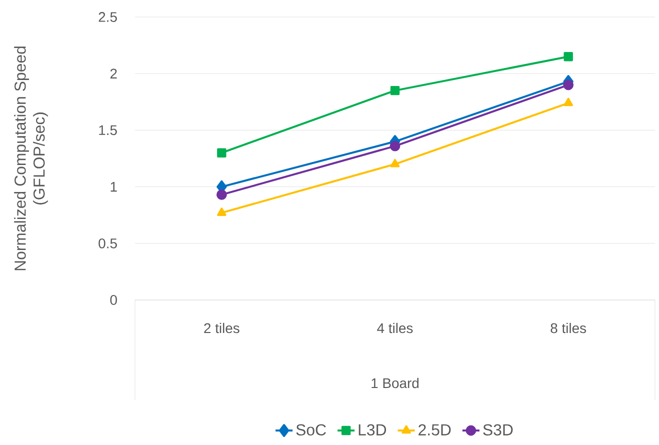  Describe the element at coordinates (31, 158) in the screenshot. I see `y-axis-title: Normalized Computation Speed (GFLOP/sec)` at that location.